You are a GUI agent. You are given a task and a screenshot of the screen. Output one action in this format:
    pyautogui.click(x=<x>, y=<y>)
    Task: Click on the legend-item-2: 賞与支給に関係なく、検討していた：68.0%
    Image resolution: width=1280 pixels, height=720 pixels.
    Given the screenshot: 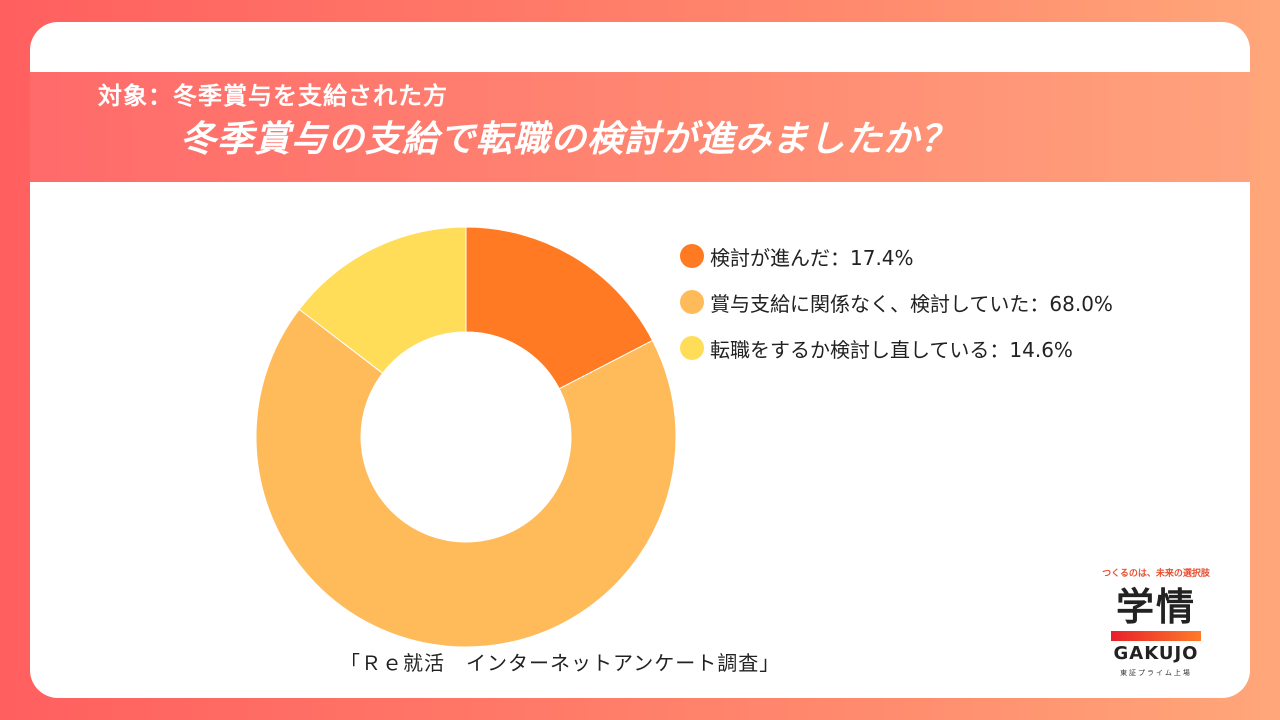 What is the action you would take?
    pyautogui.click(x=896, y=302)
    